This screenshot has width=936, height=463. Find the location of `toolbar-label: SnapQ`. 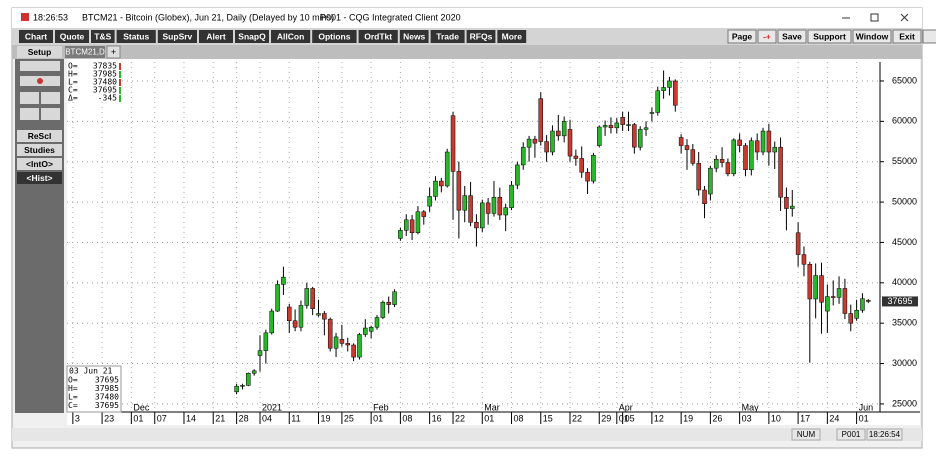

toolbar-label: SnapQ is located at coordinates (252, 36).